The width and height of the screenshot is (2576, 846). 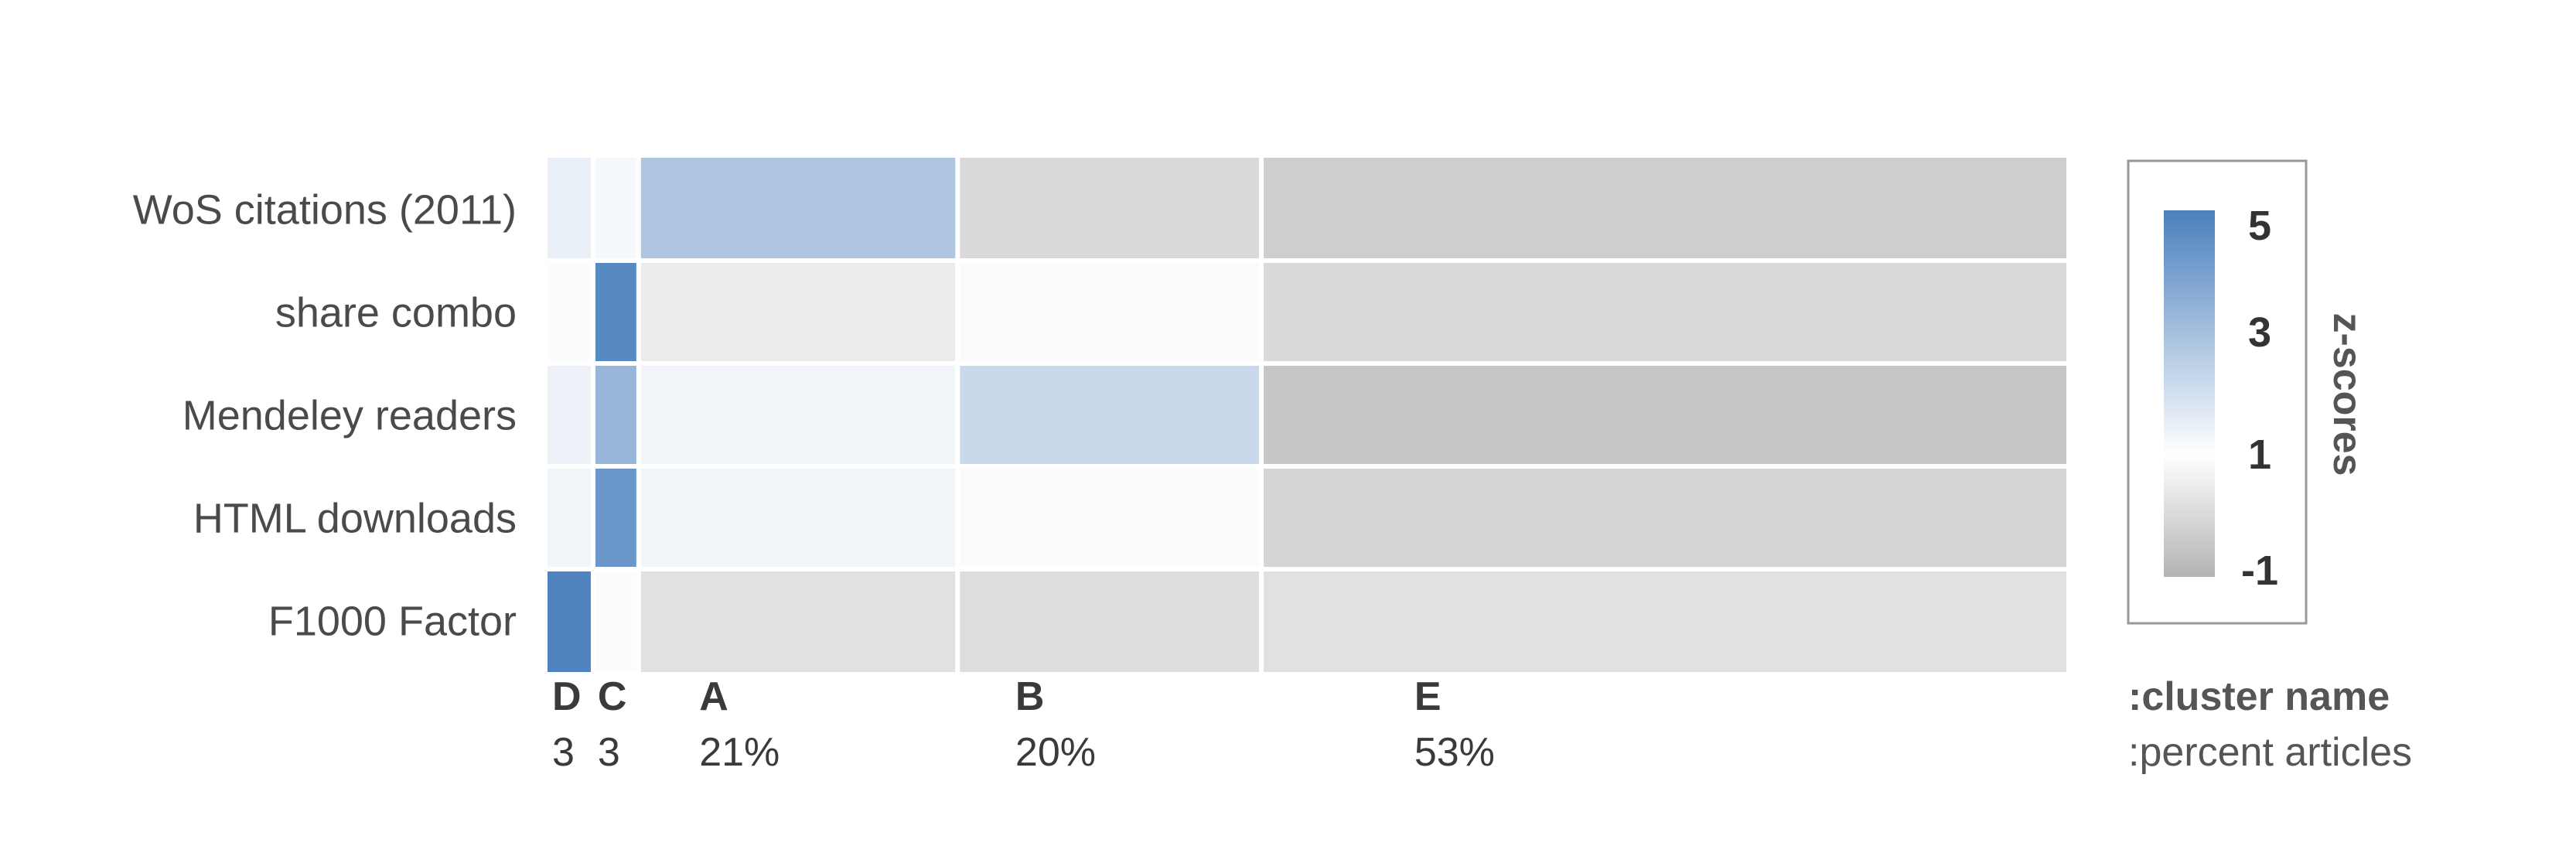 I want to click on row-label: Mendeley readers, so click(x=350, y=416).